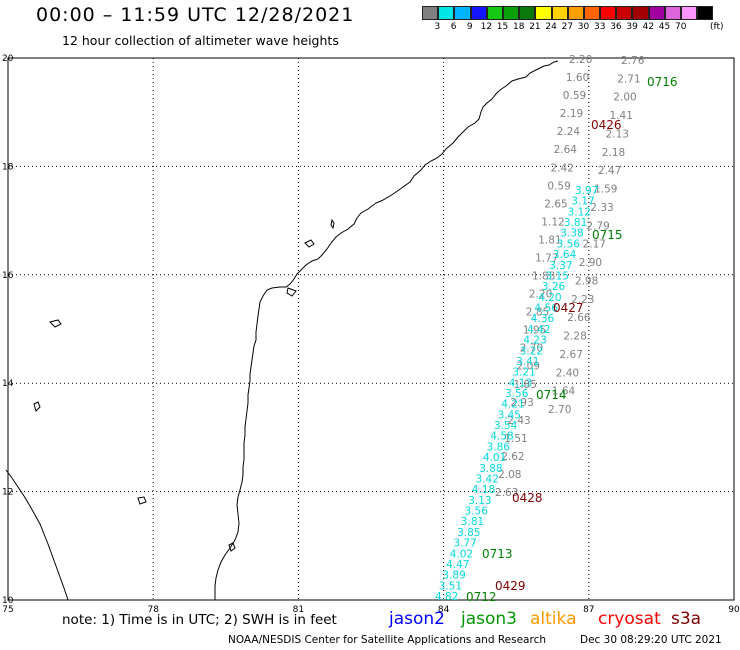  What do you see at coordinates (664, 27) in the screenshot?
I see `color-scale-label: 45` at bounding box center [664, 27].